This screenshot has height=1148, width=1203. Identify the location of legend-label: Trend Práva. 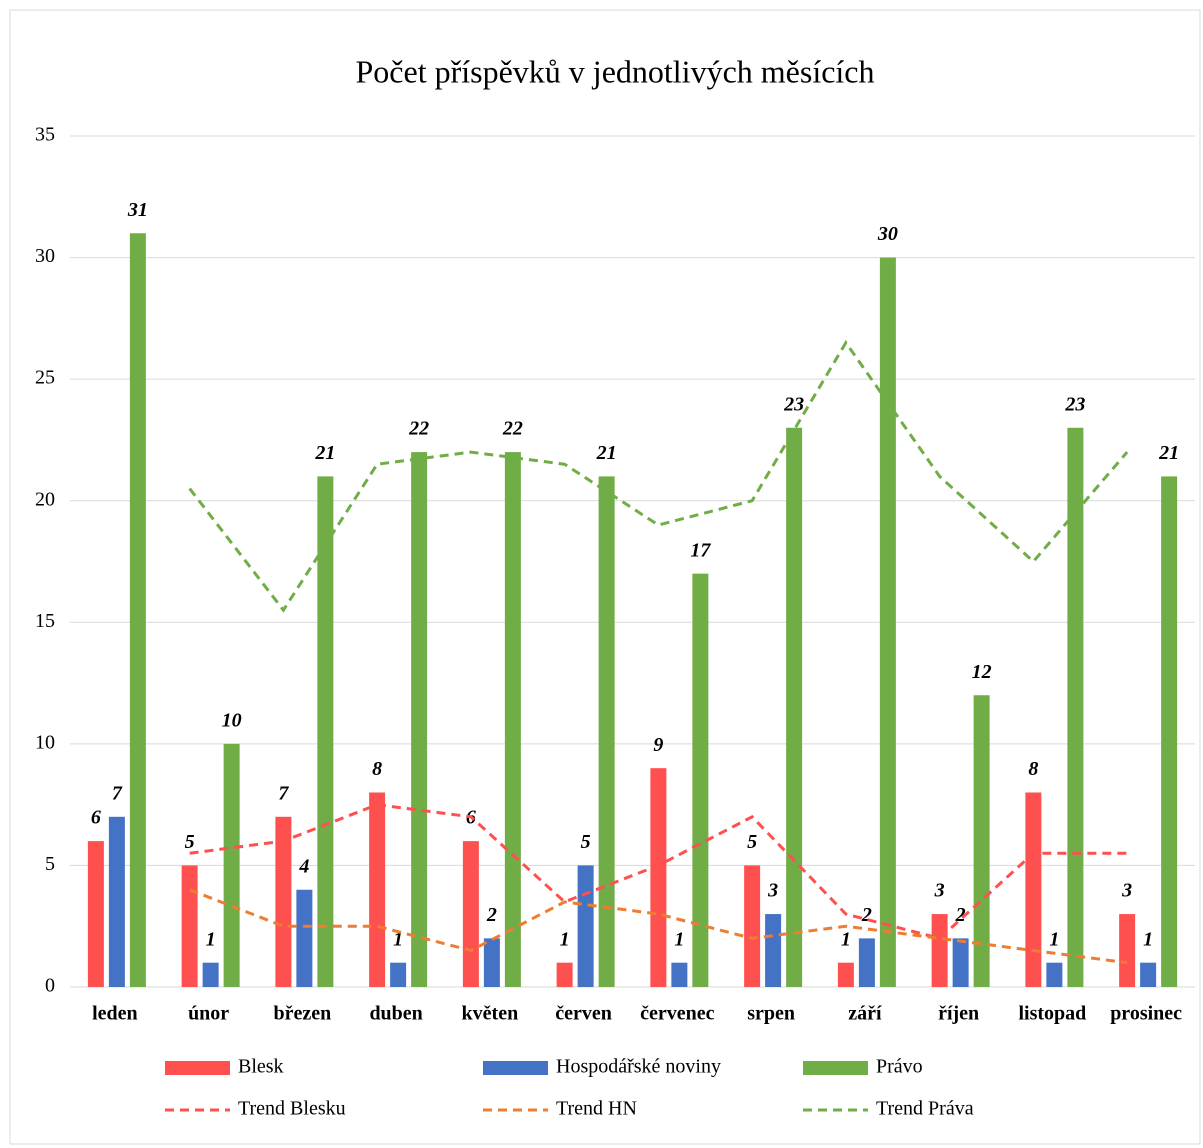
(925, 1109).